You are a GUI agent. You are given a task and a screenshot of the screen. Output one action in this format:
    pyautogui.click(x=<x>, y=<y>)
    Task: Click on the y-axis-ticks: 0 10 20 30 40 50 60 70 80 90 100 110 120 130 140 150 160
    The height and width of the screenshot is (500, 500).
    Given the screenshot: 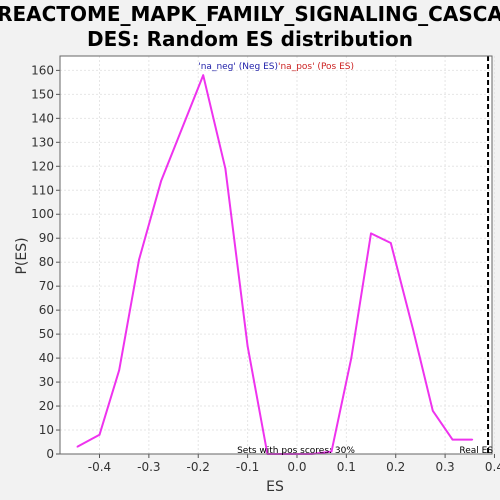 What is the action you would take?
    pyautogui.click(x=45, y=262)
    